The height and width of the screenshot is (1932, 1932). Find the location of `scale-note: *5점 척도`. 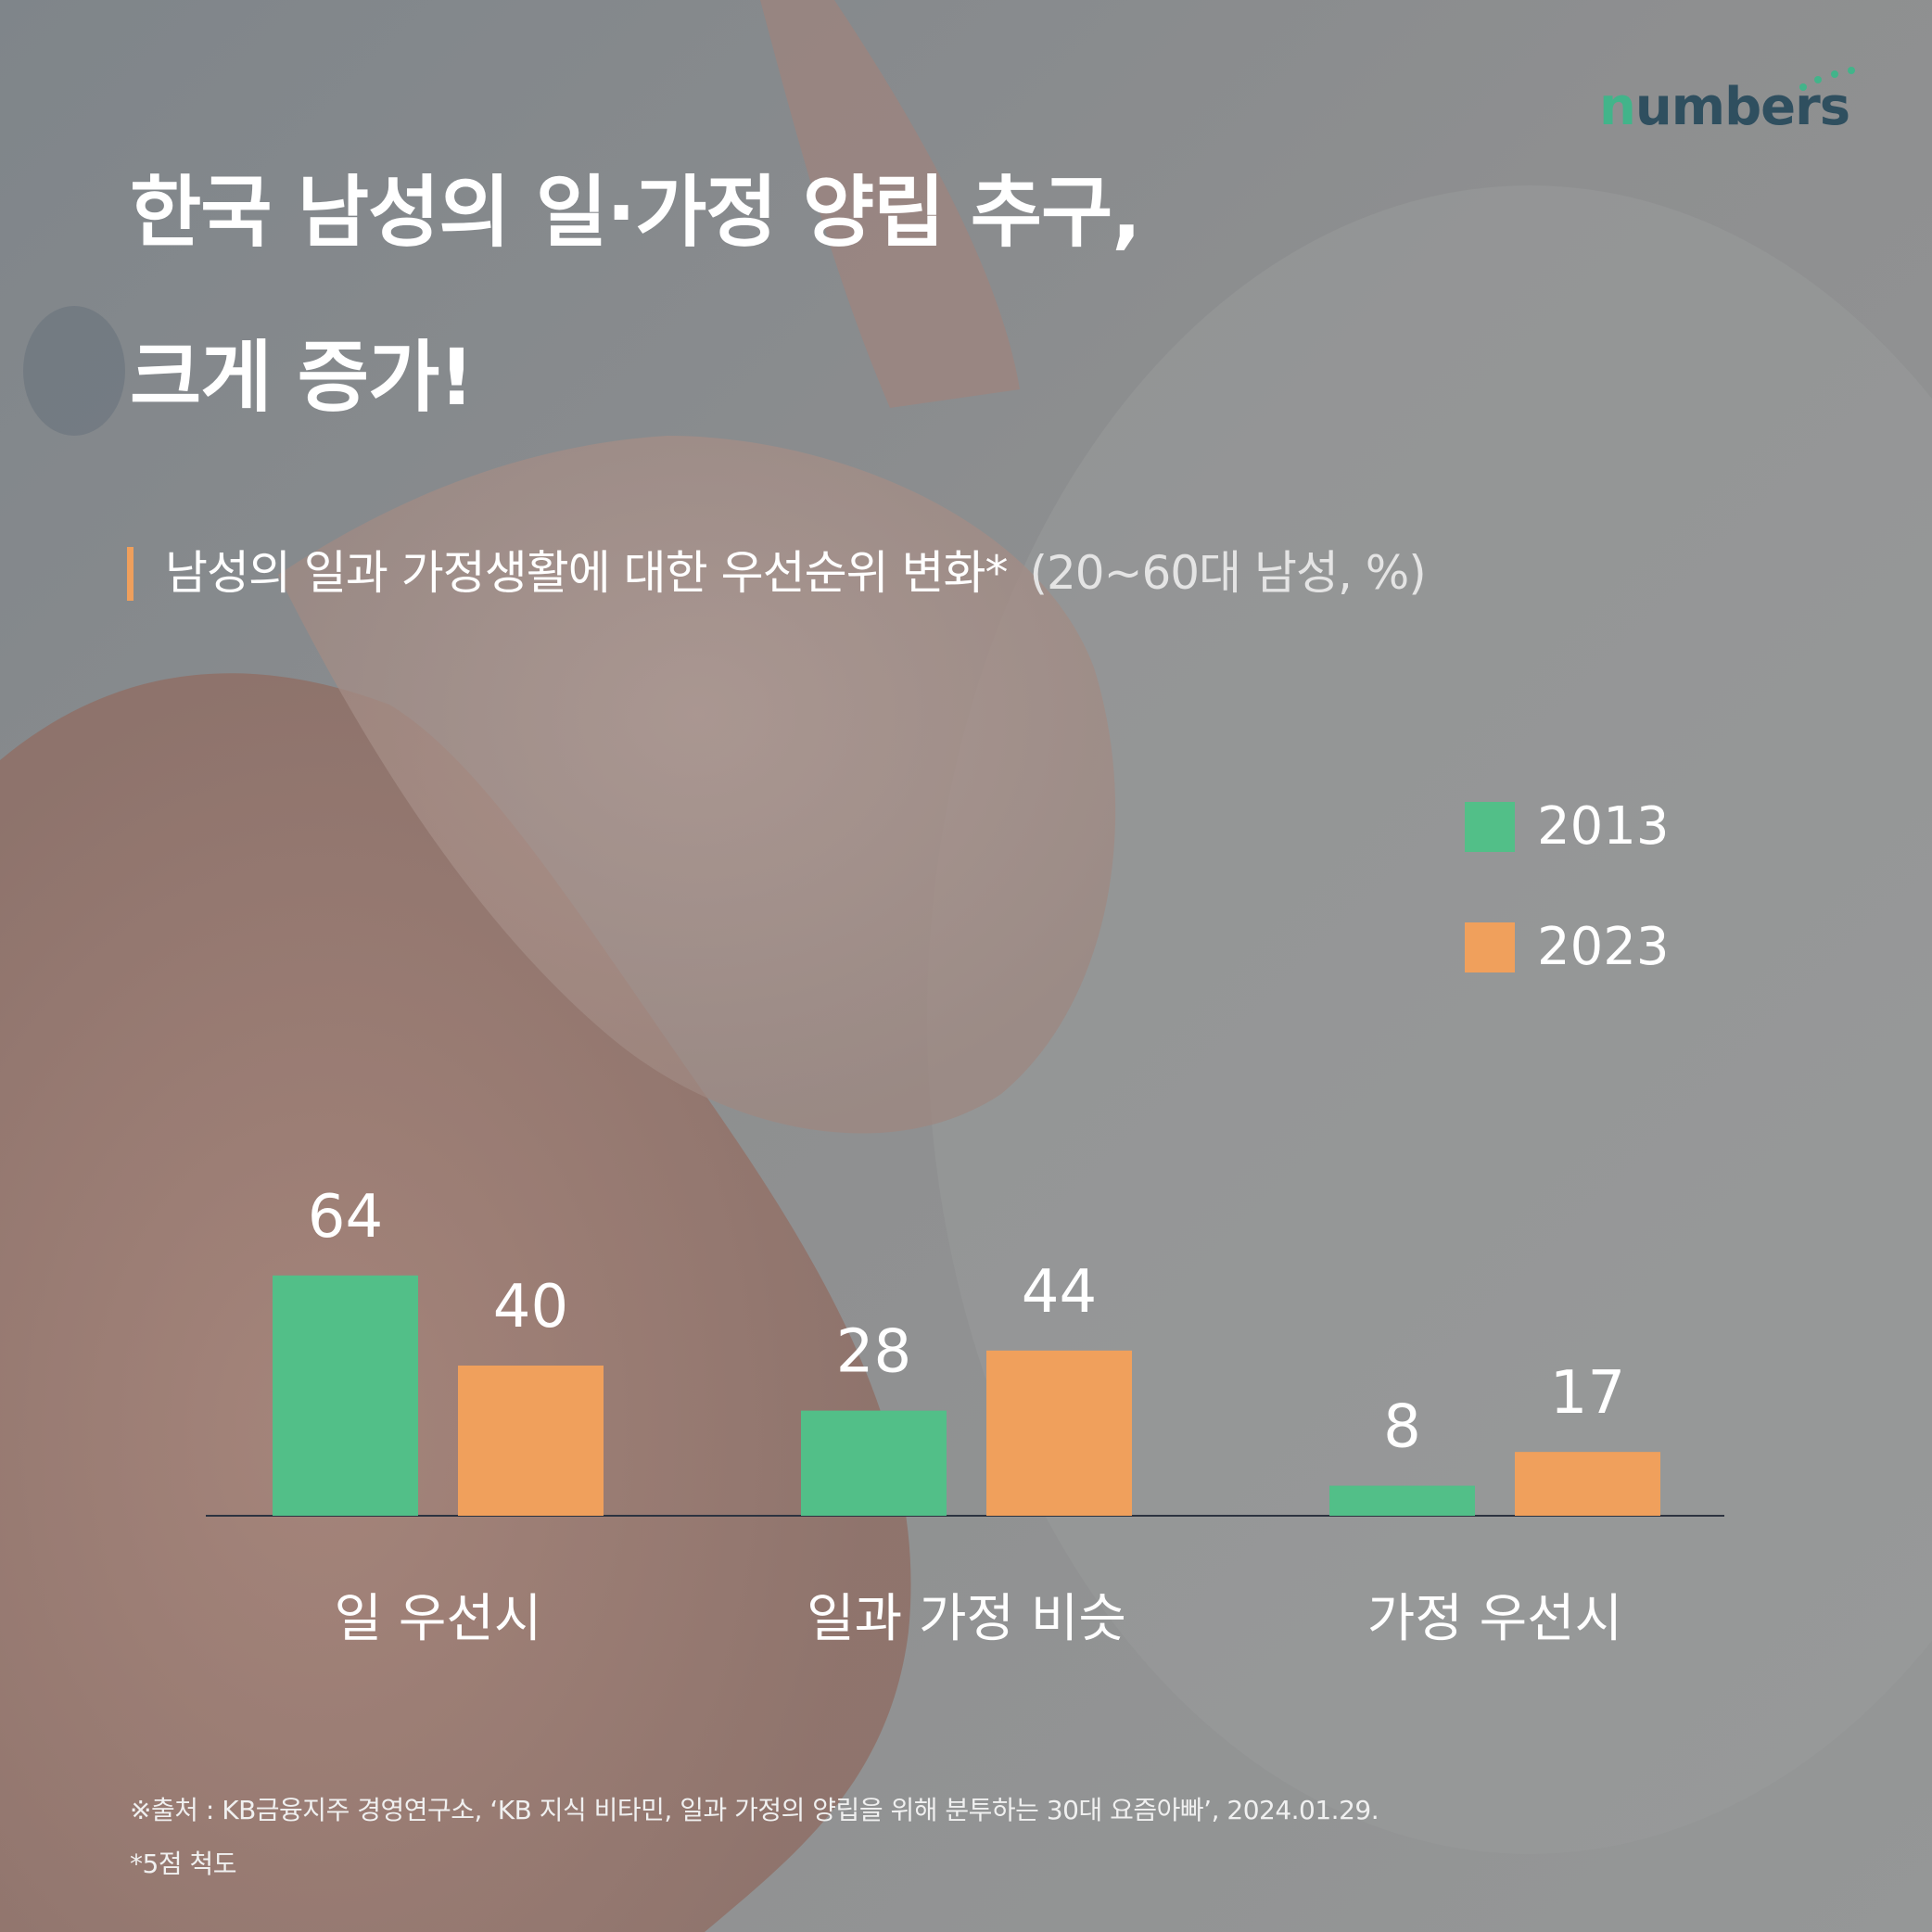

scale-note: *5점 척도 is located at coordinates (183, 1864).